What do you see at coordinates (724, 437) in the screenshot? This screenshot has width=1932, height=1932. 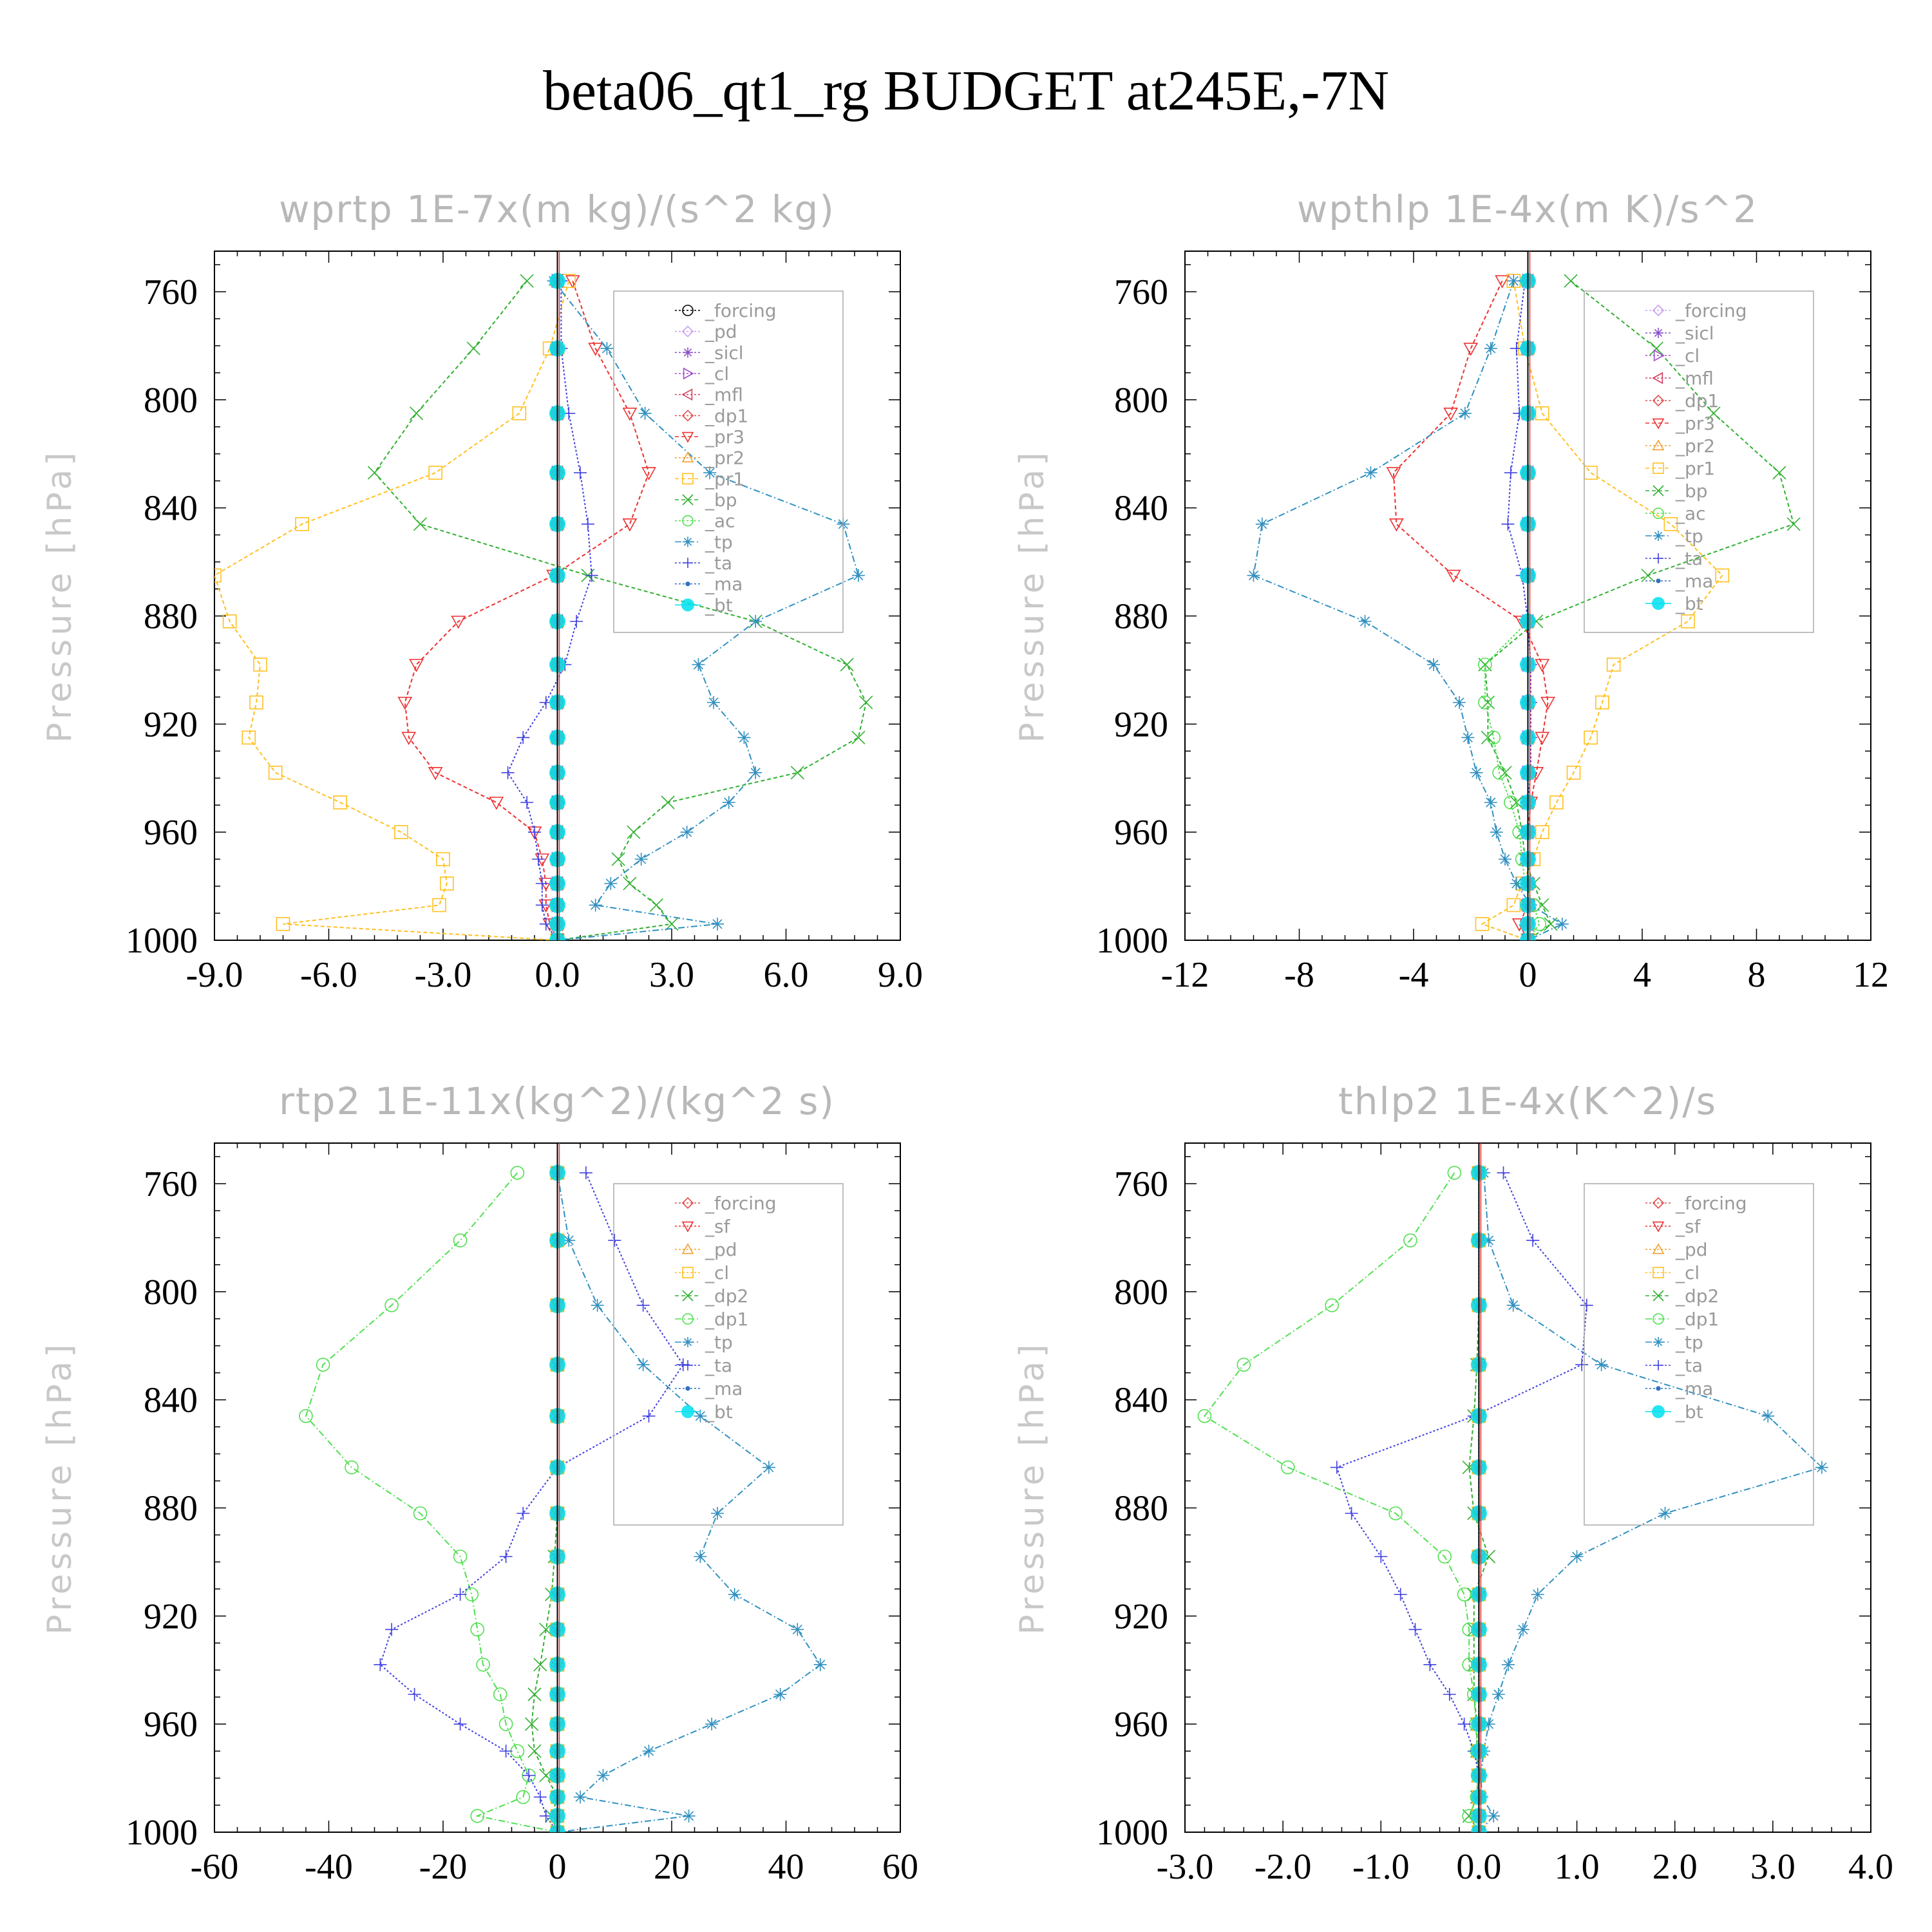 I see `legend-label: _pr3` at bounding box center [724, 437].